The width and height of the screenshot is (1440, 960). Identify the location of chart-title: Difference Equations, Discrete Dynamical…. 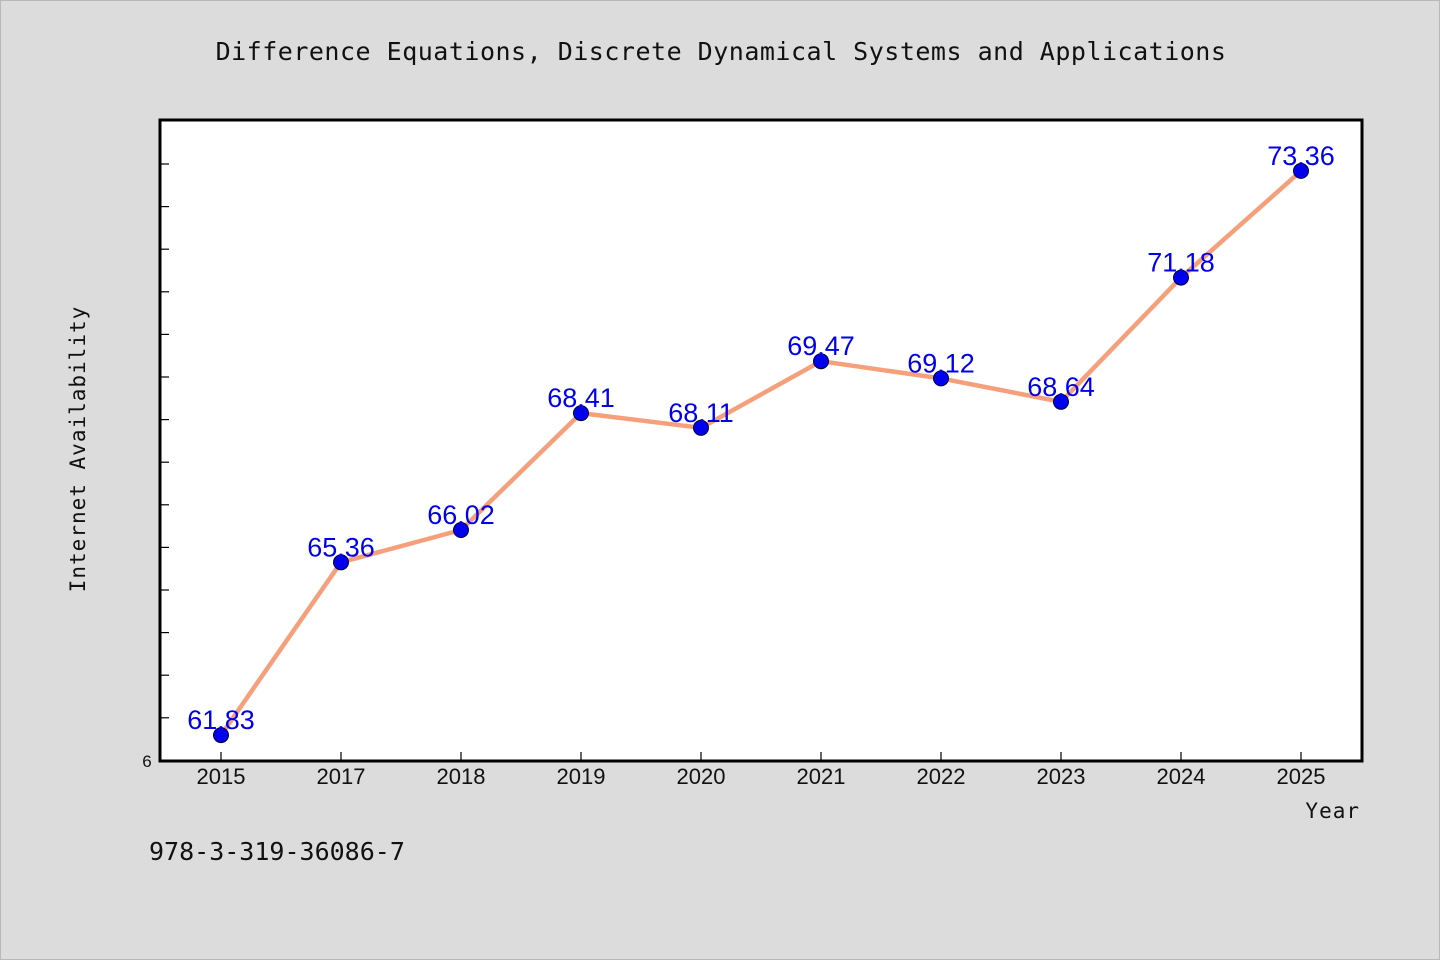
(721, 51).